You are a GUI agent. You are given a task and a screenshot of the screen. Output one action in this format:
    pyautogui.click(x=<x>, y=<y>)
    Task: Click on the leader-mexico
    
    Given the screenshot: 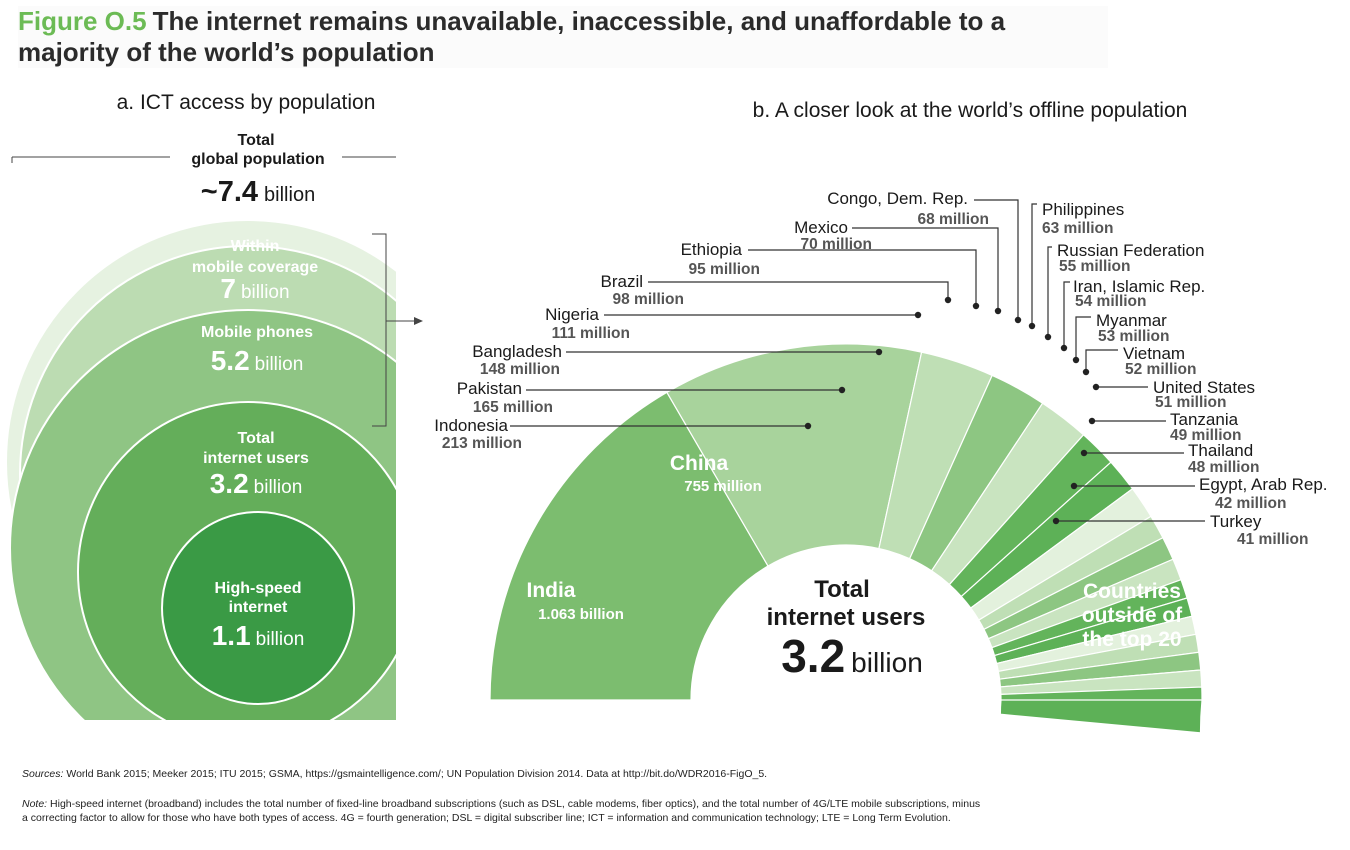 What is the action you would take?
    pyautogui.click(x=925, y=269)
    